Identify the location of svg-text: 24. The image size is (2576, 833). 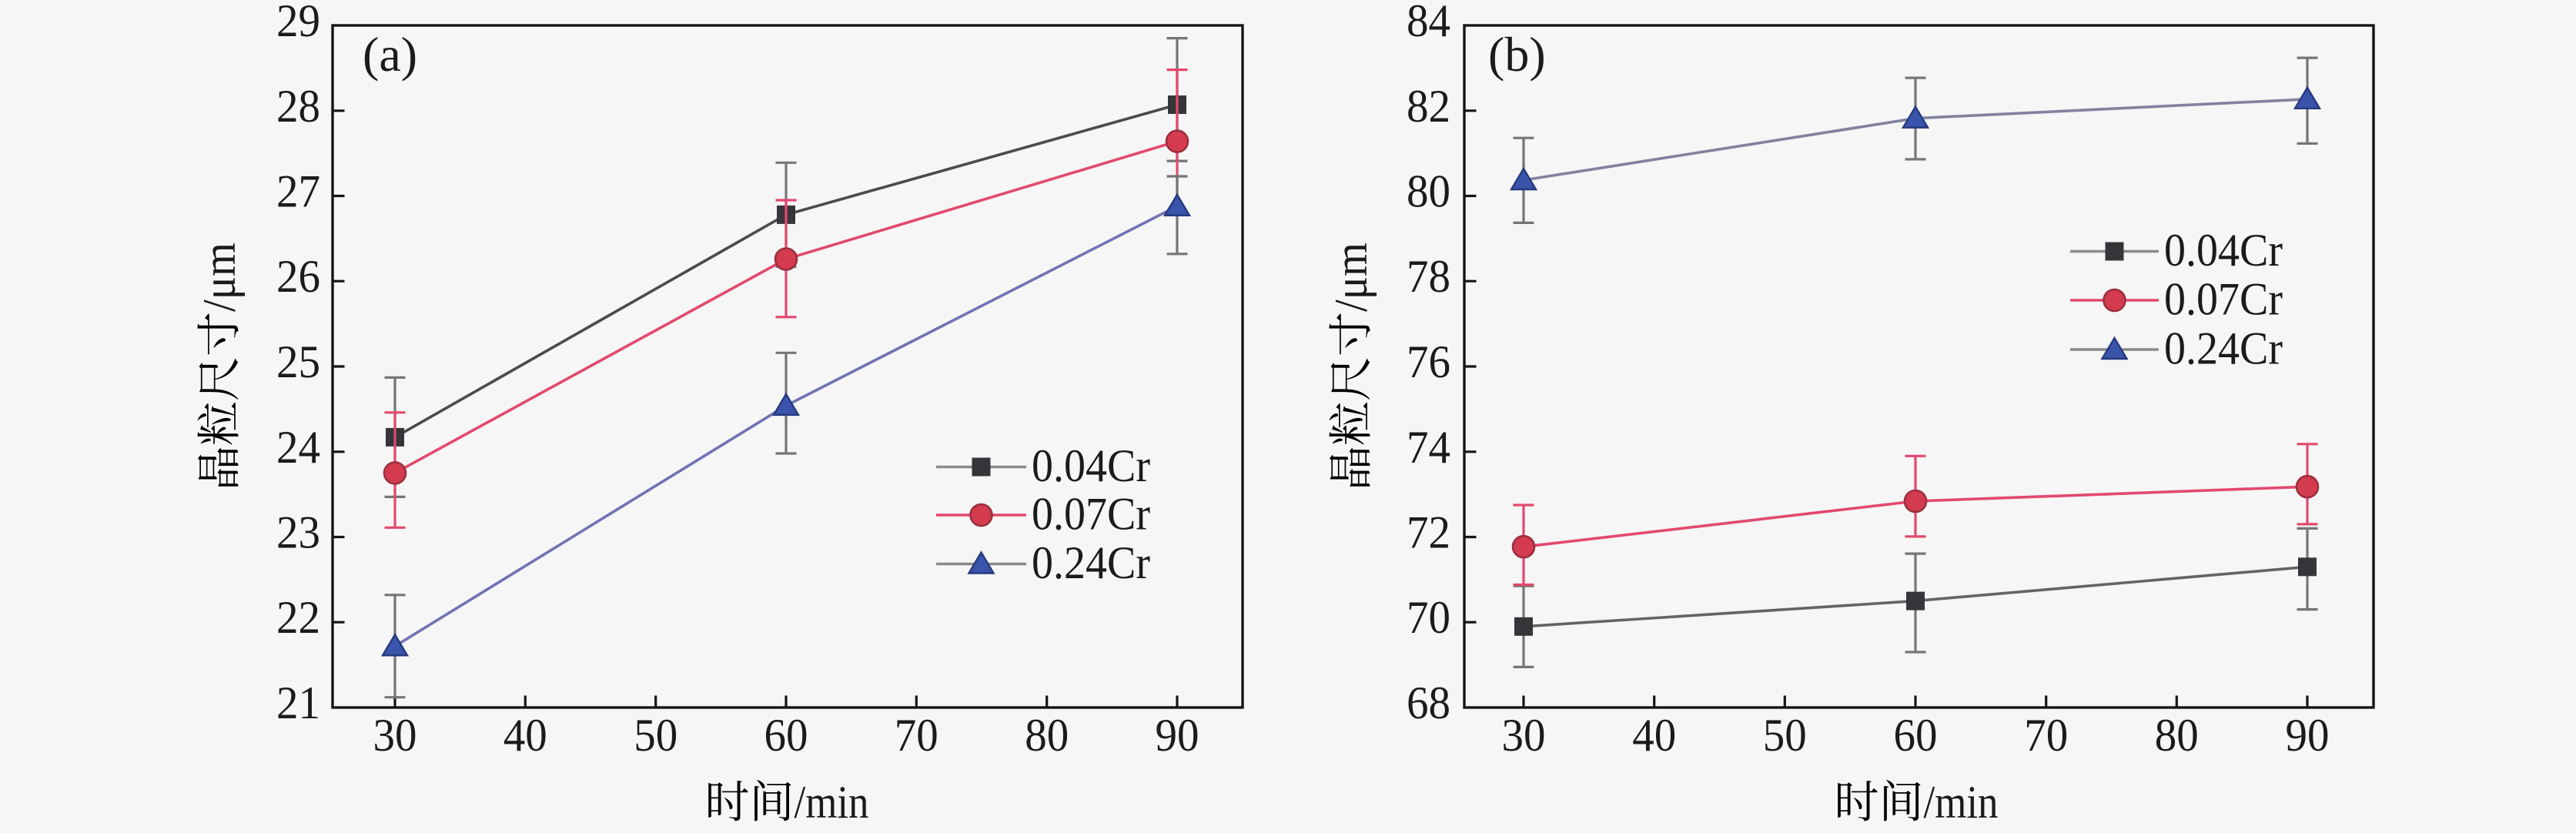
(298, 447).